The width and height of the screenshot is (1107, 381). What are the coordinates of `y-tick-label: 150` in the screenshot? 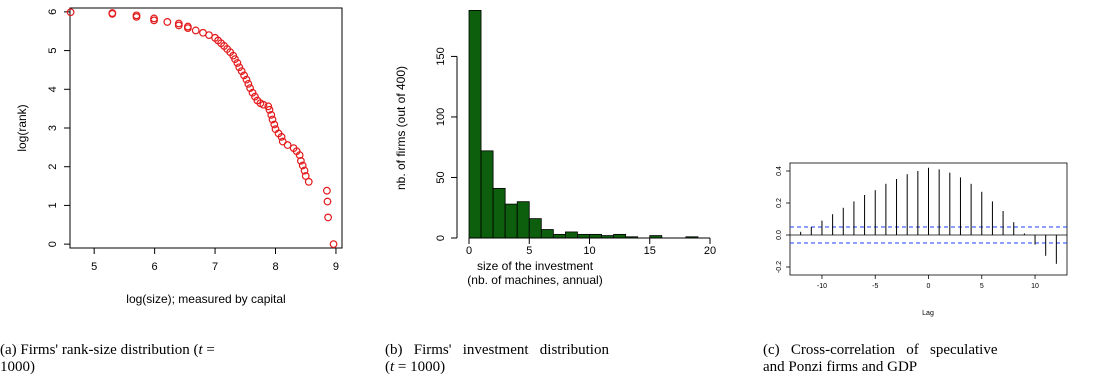 It's located at (441, 56).